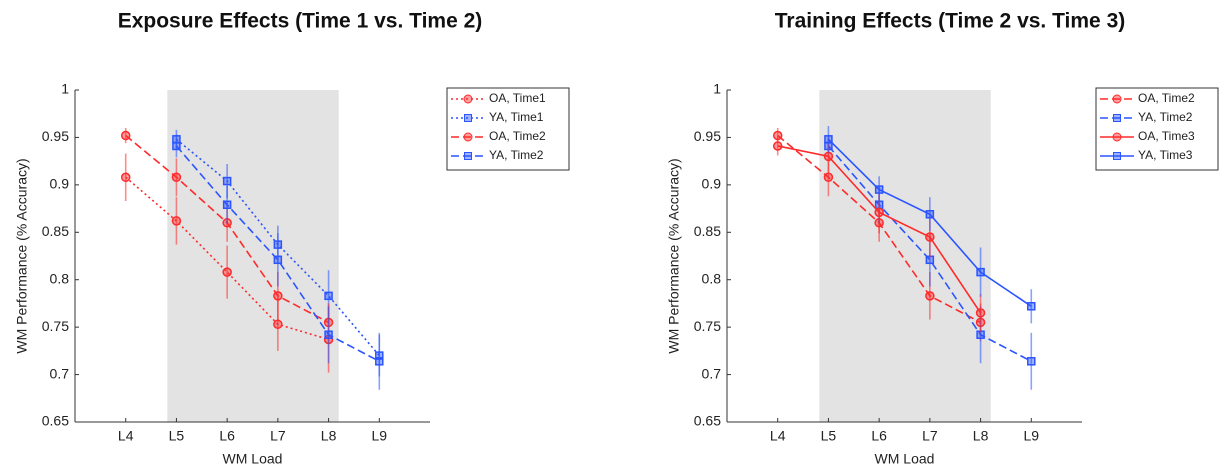 The image size is (1223, 470). I want to click on legend-label: YA, Time3, so click(1165, 155).